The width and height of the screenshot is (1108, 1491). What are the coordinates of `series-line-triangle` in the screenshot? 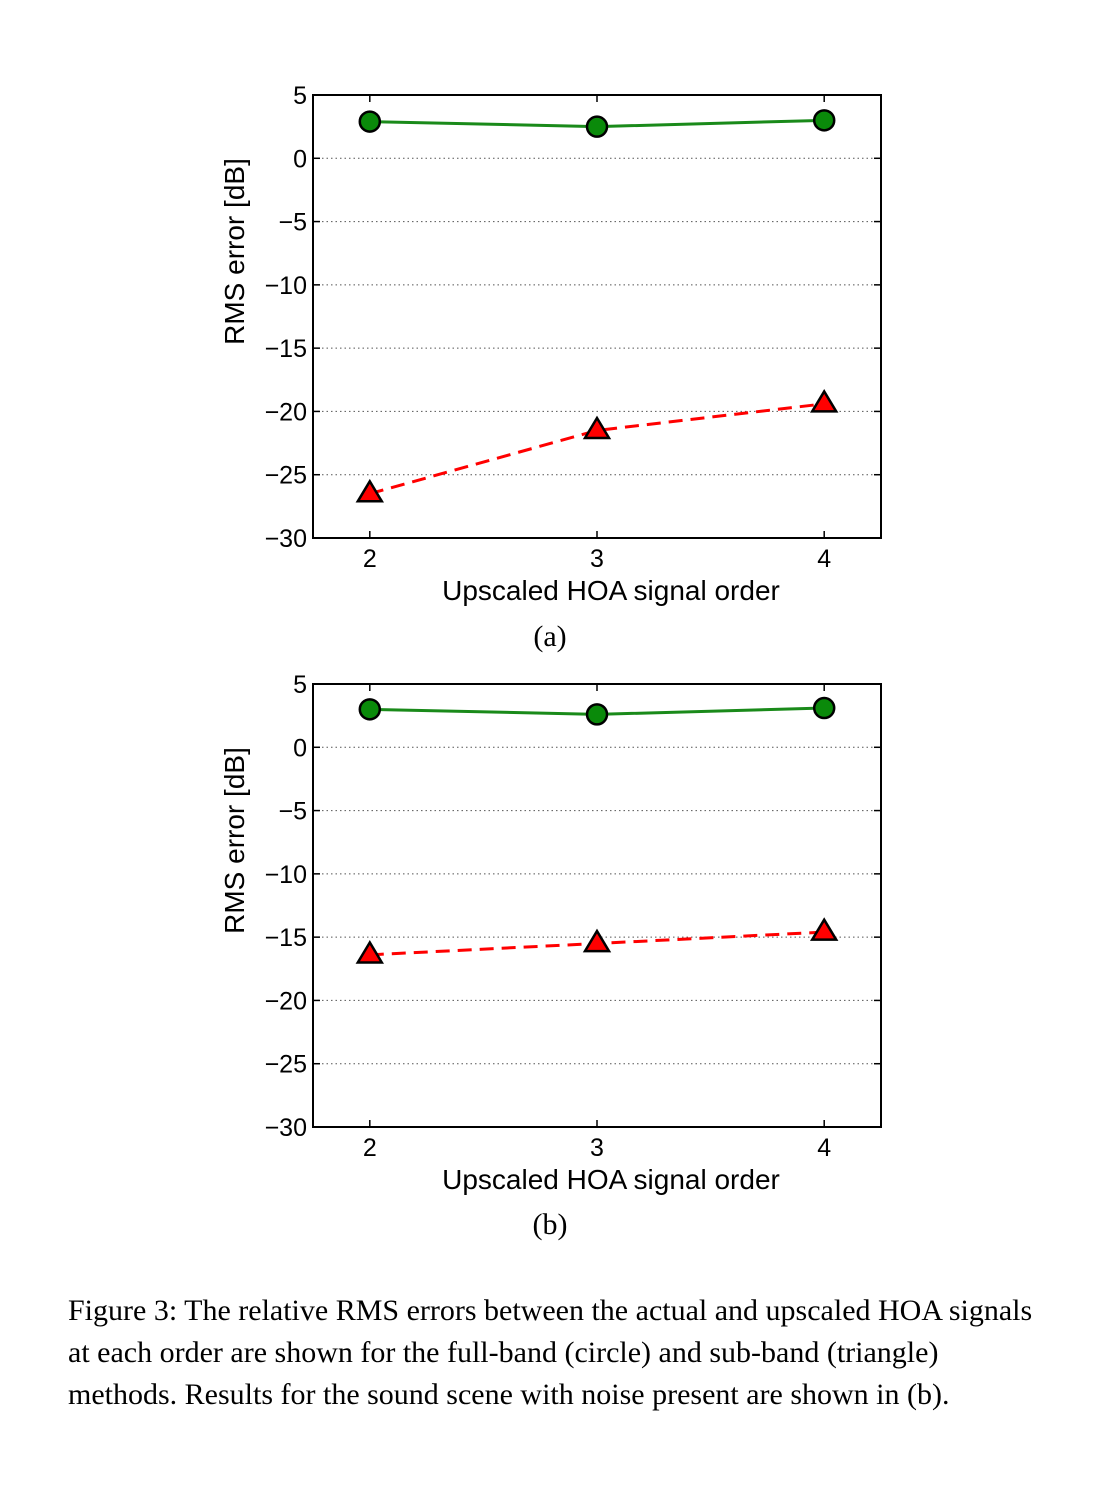 It's located at (597, 449).